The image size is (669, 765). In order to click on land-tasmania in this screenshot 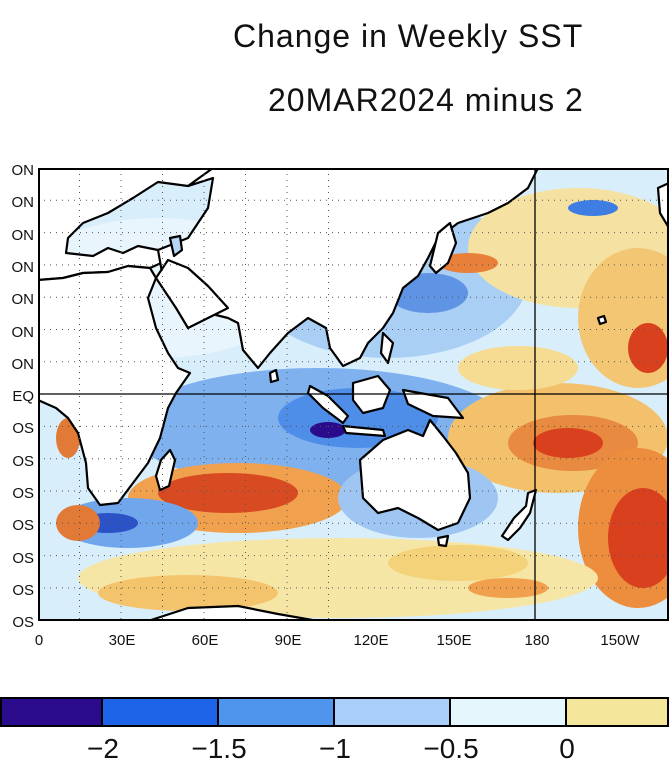, I will do `click(443, 541)`.